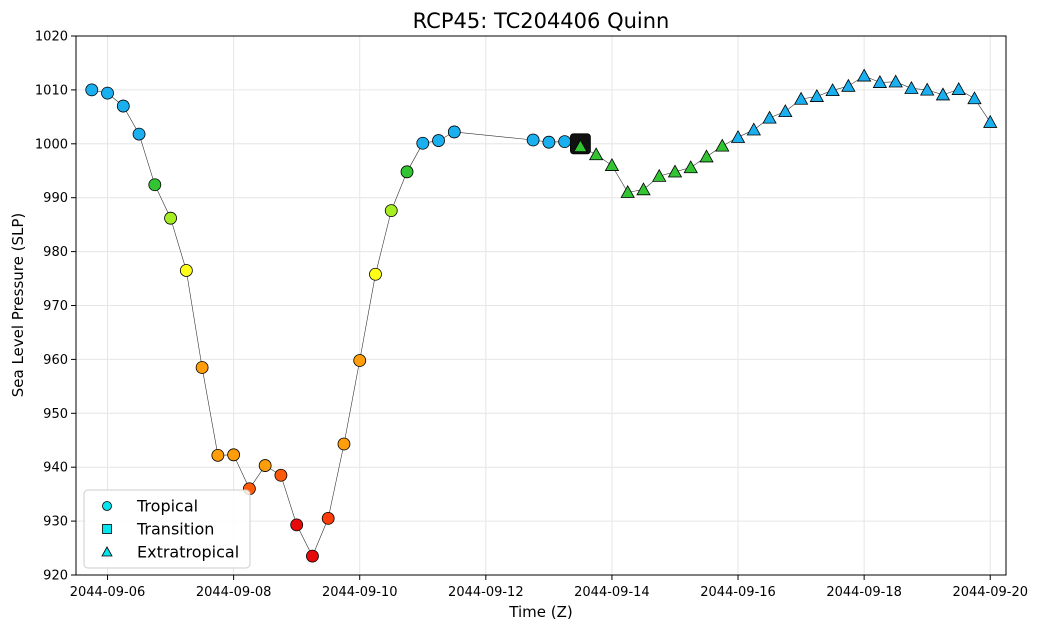  I want to click on y-axis-label: Sea Level Pressure (SLP), so click(18, 305).